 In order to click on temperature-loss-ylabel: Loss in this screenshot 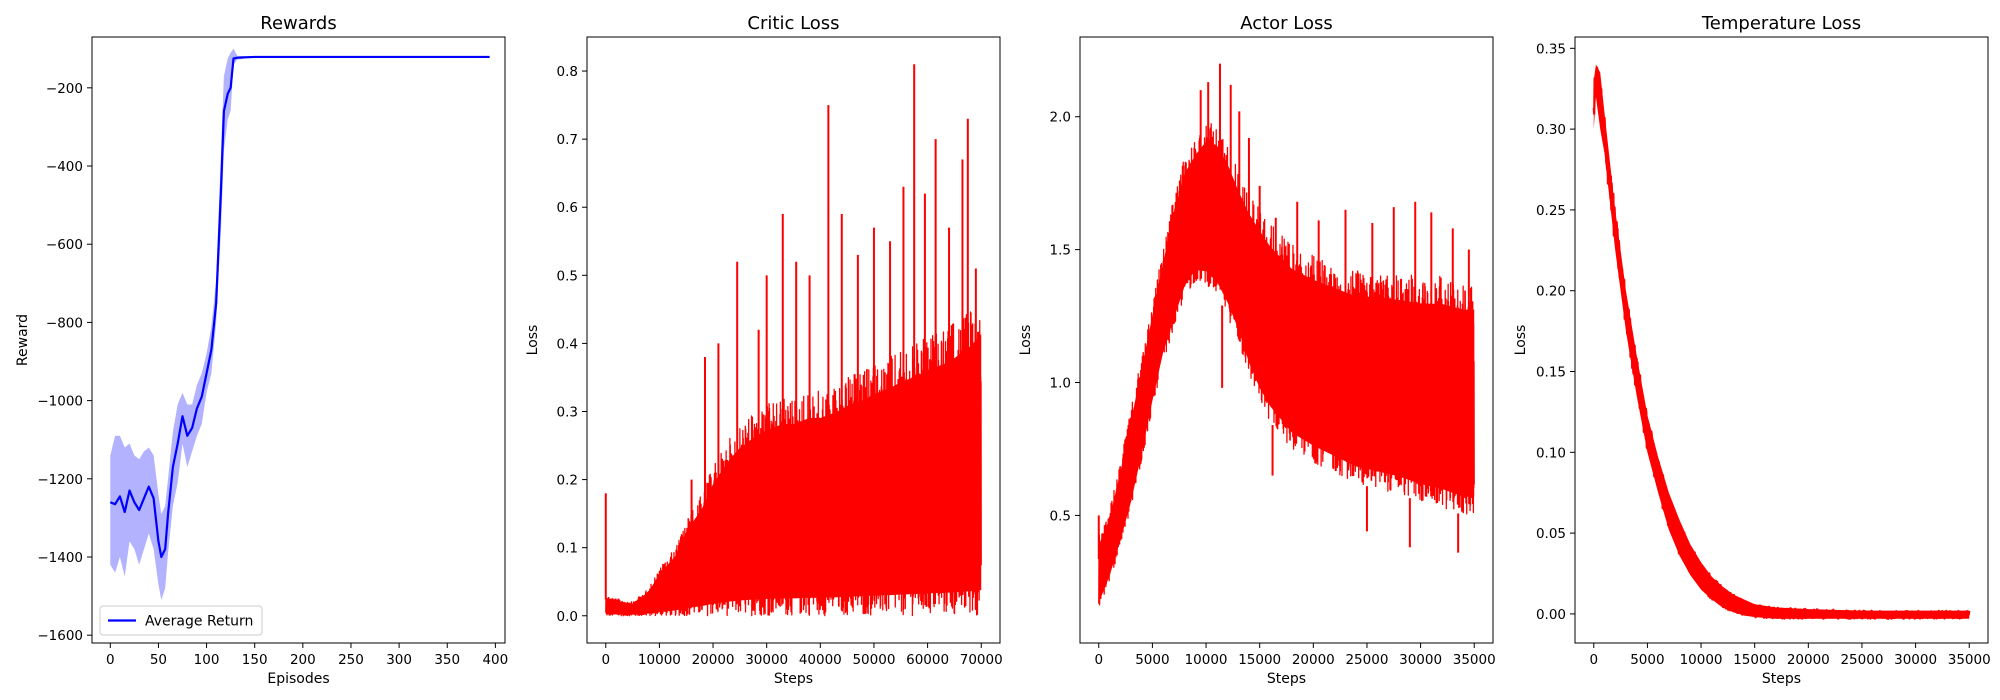, I will do `click(1521, 340)`.